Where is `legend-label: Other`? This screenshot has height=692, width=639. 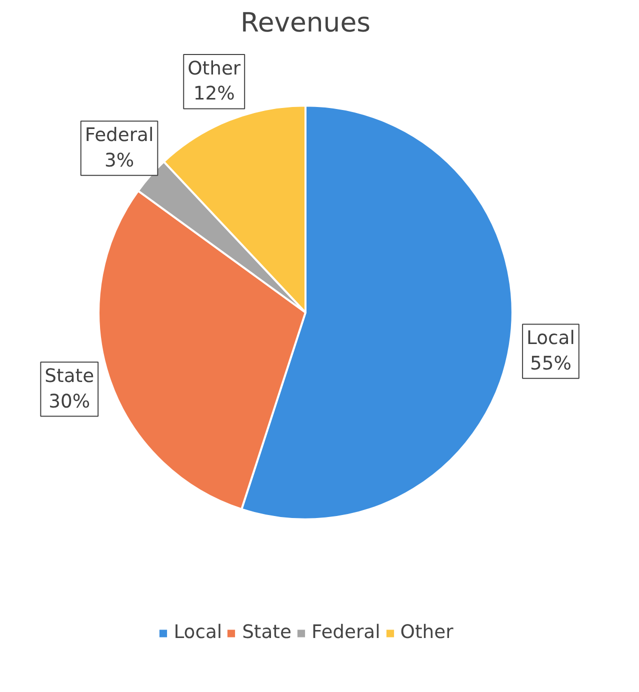
legend-label: Other is located at coordinates (427, 632).